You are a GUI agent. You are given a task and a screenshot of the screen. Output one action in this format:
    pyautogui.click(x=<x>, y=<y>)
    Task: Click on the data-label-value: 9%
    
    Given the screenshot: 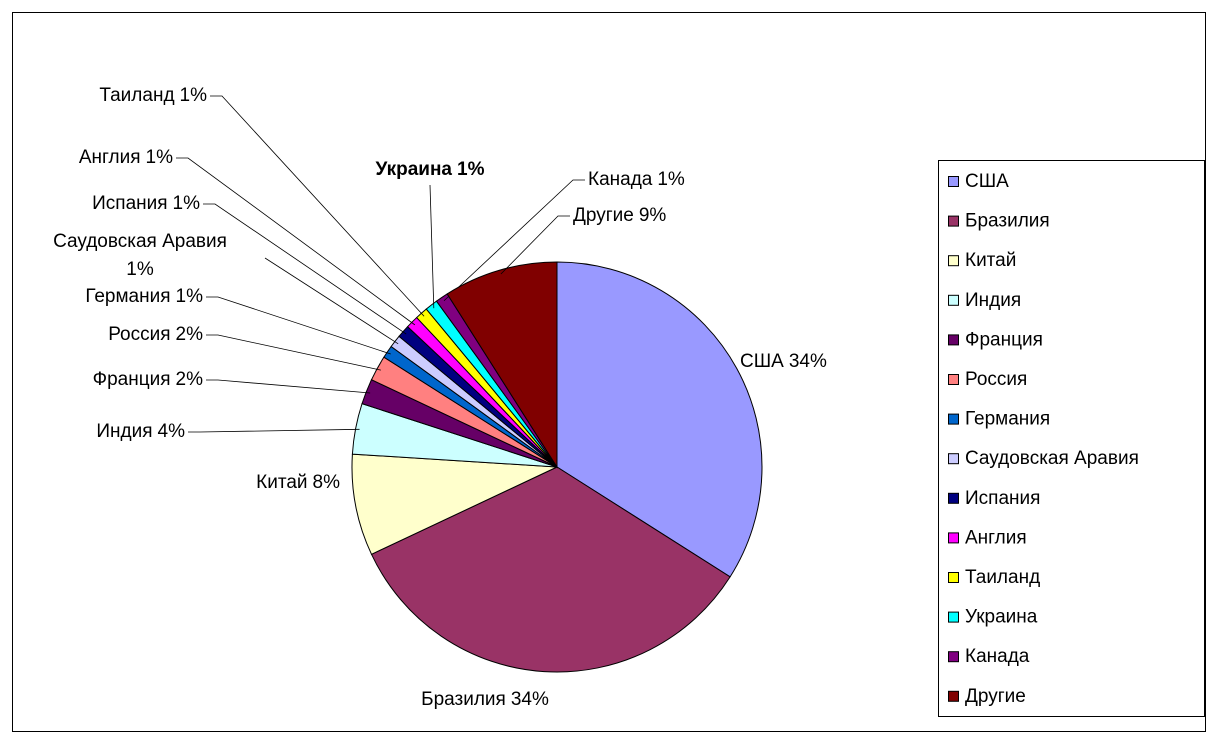 What is the action you would take?
    pyautogui.click(x=653, y=215)
    